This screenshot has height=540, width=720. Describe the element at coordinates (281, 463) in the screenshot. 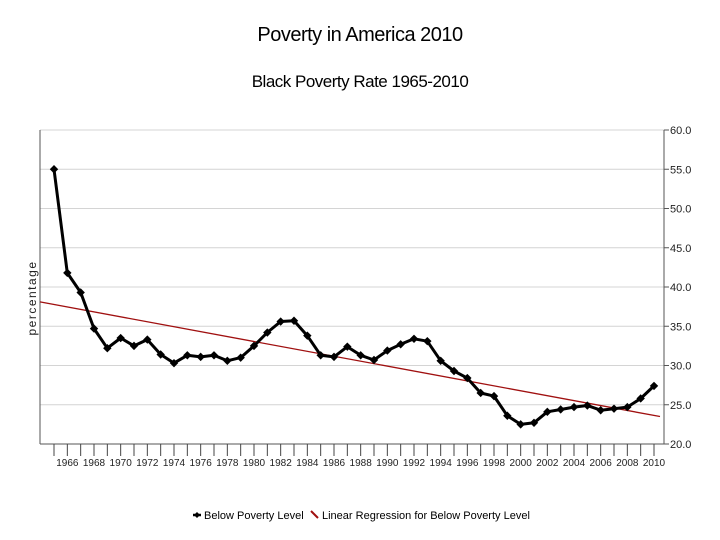

I see `x-tick-label: 1982` at that location.